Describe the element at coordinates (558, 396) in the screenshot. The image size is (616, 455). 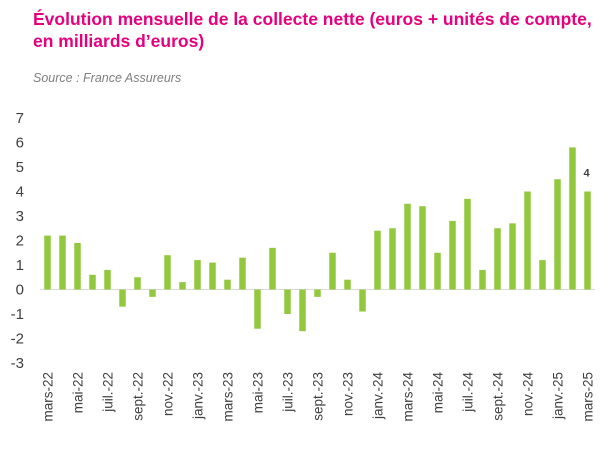
I see `x-tick-label: janv.-25` at that location.